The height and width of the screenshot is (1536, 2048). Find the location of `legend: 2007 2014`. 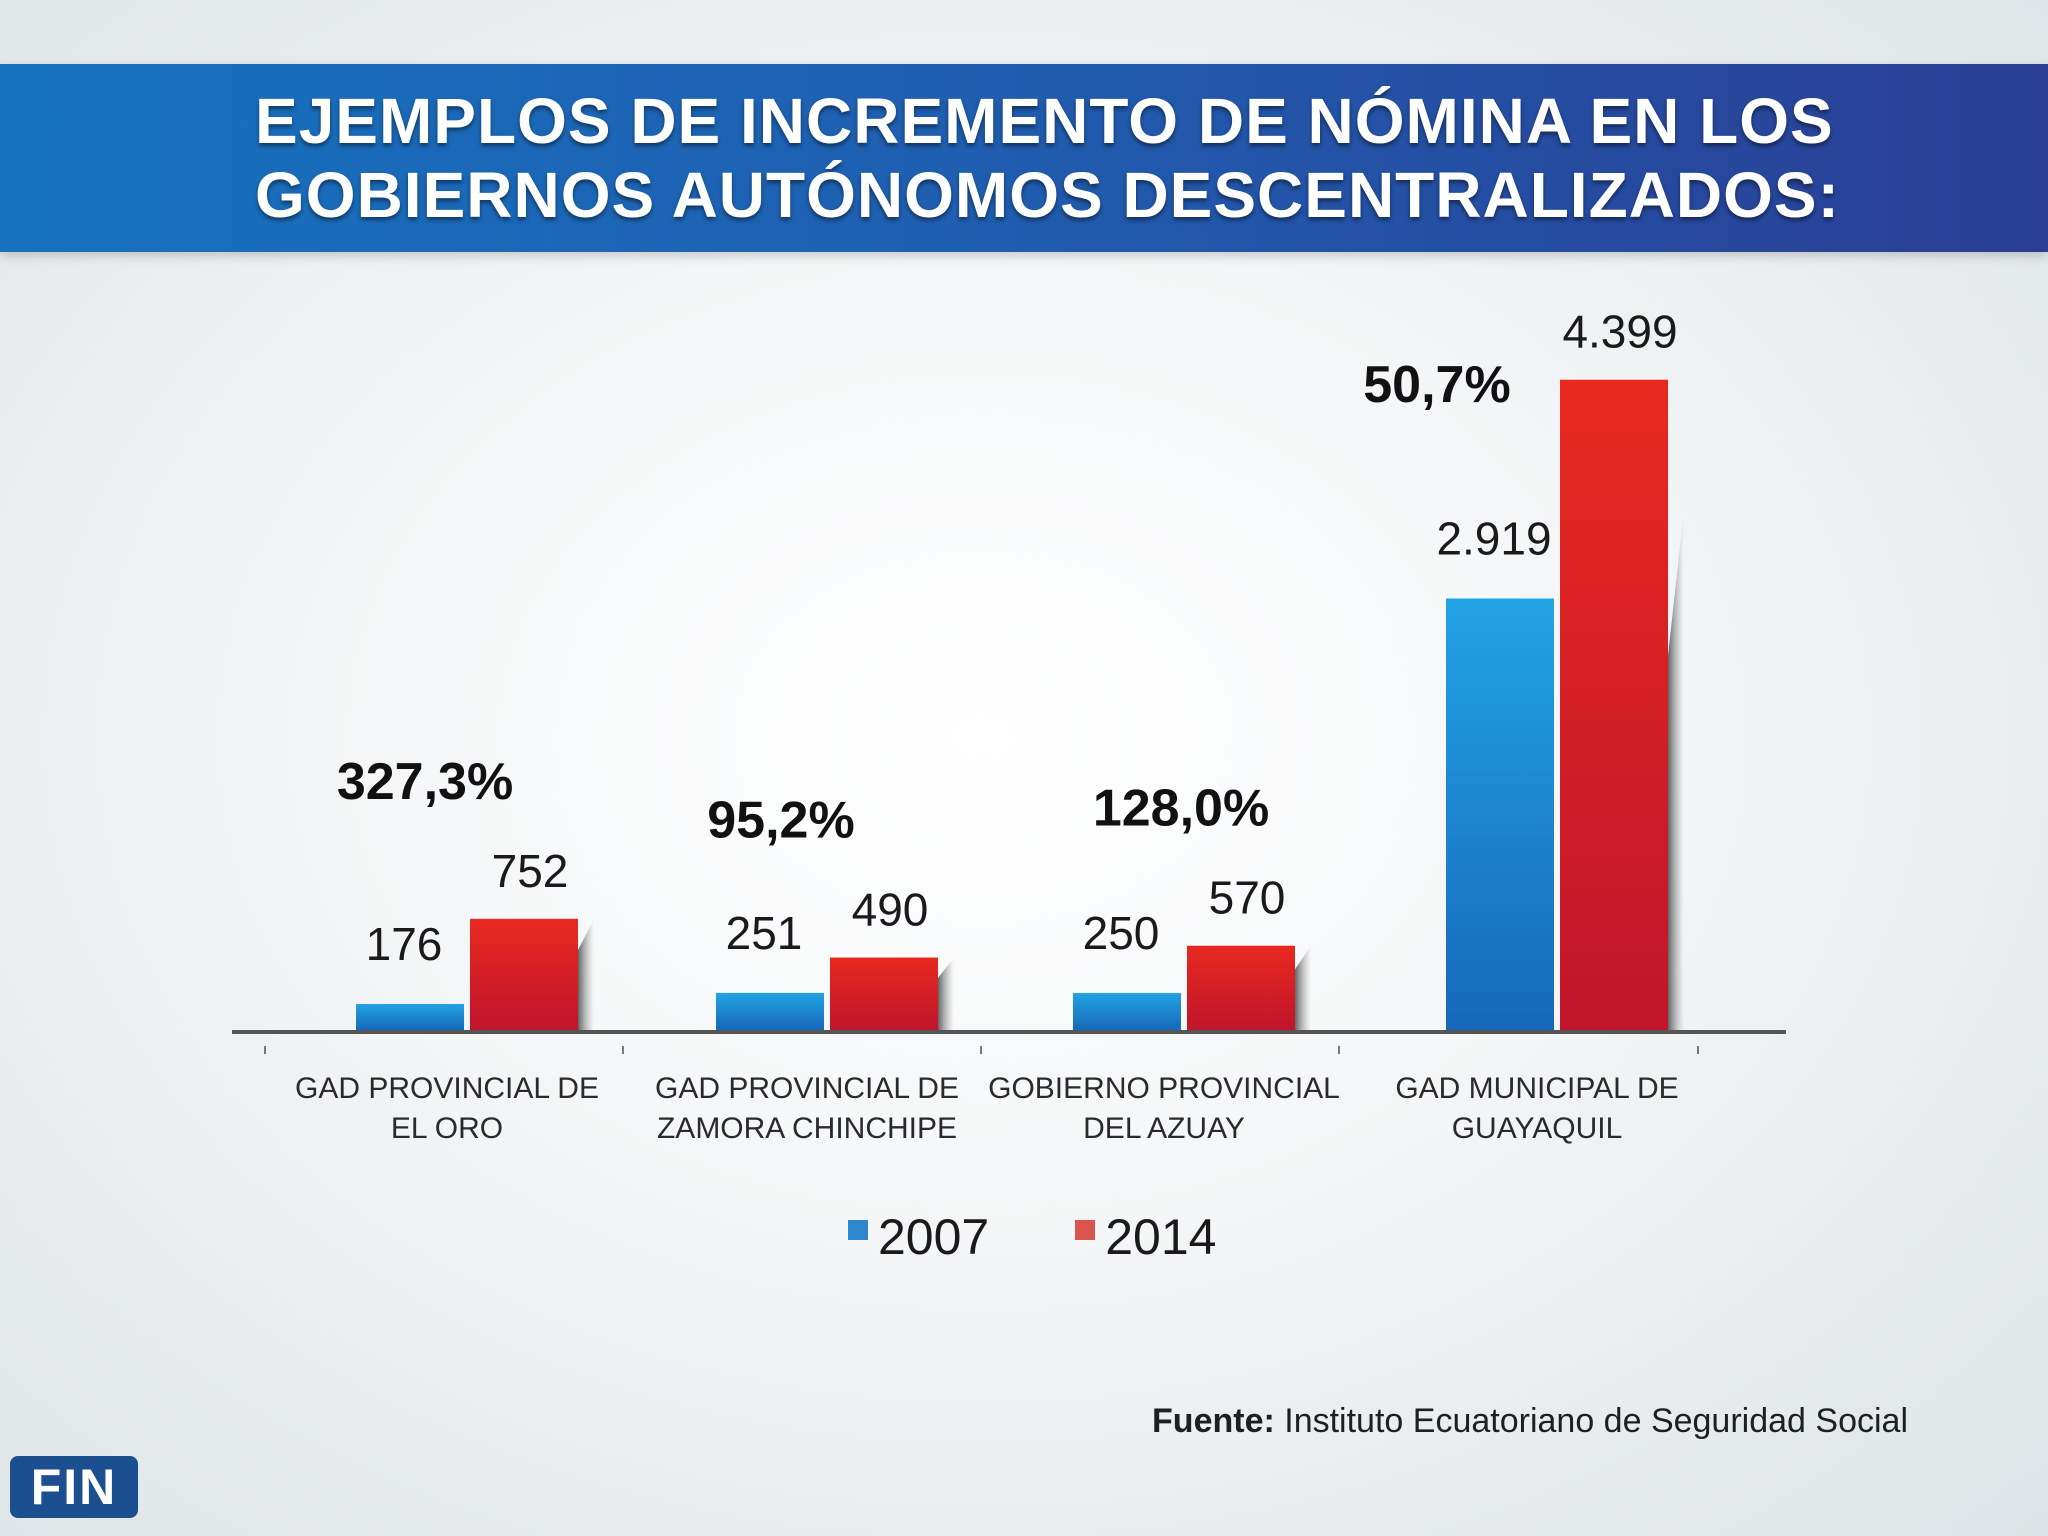

legend: 2007 2014 is located at coordinates (1075, 1237).